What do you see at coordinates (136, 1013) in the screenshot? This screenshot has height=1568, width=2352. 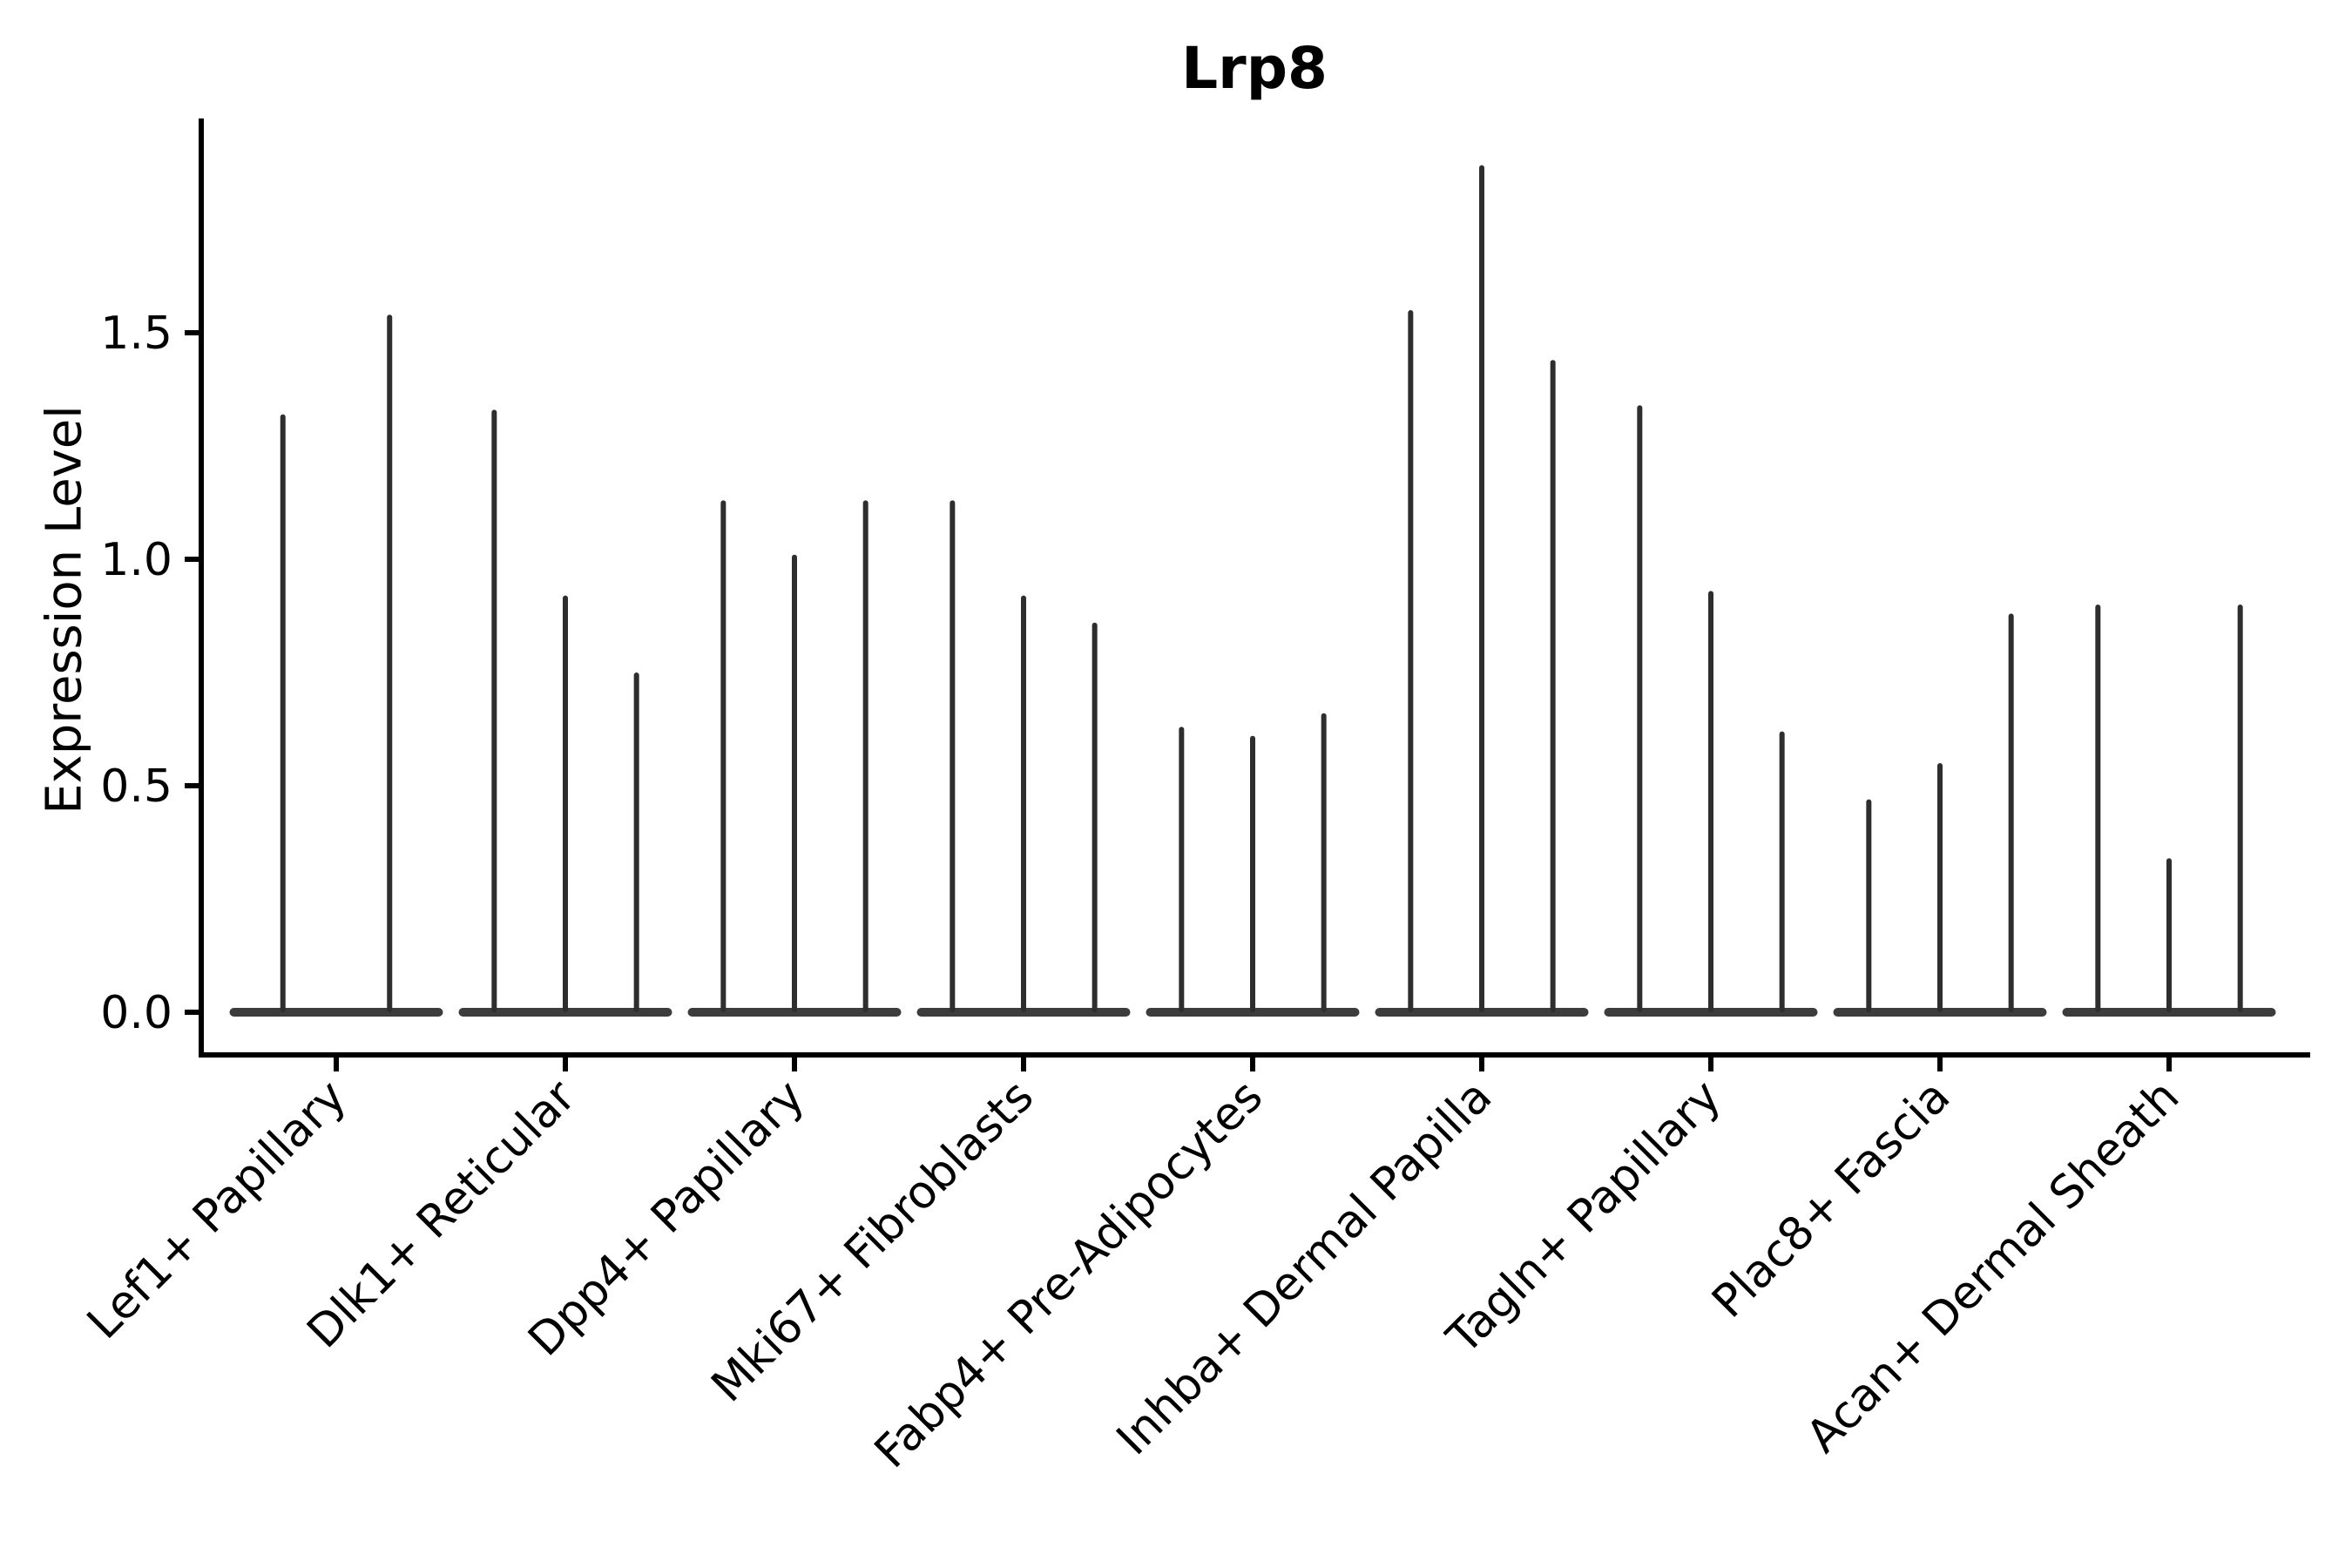 I see `y-tick-label: 0.0` at bounding box center [136, 1013].